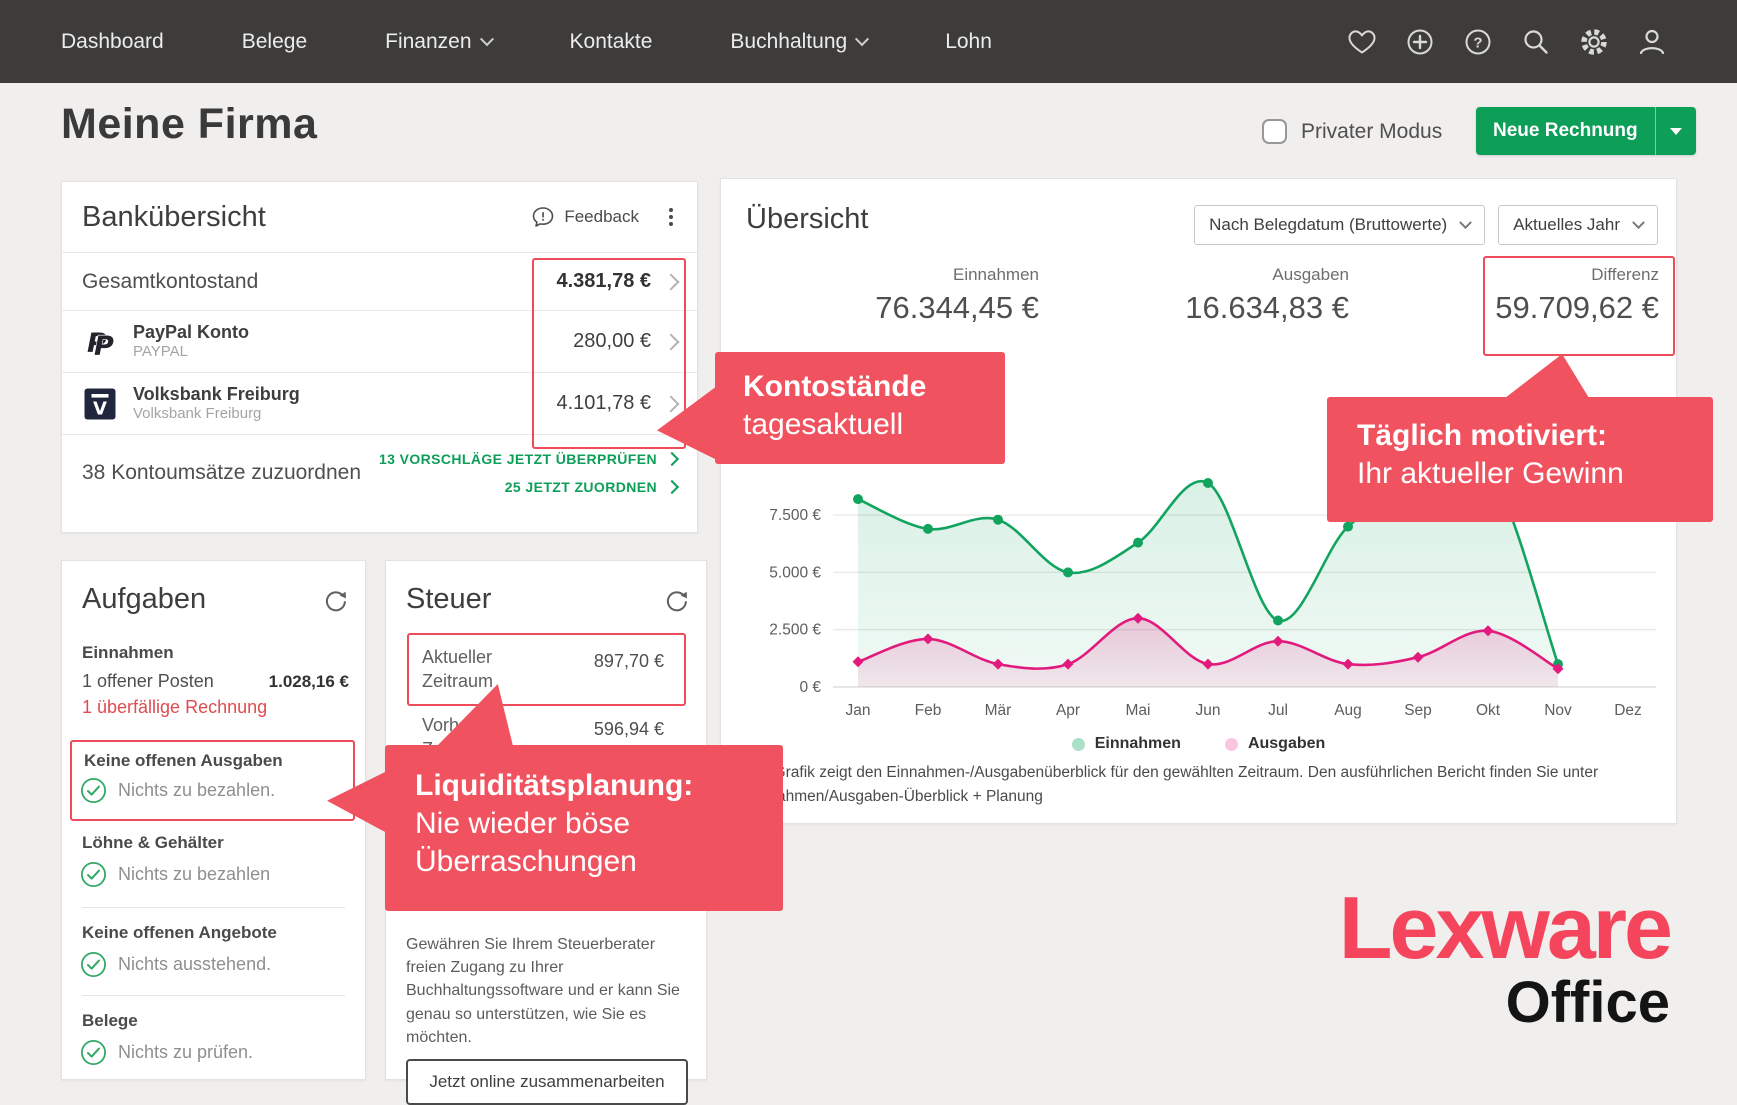 This screenshot has height=1105, width=1737. I want to click on nav-label: Kontakte, so click(611, 41).